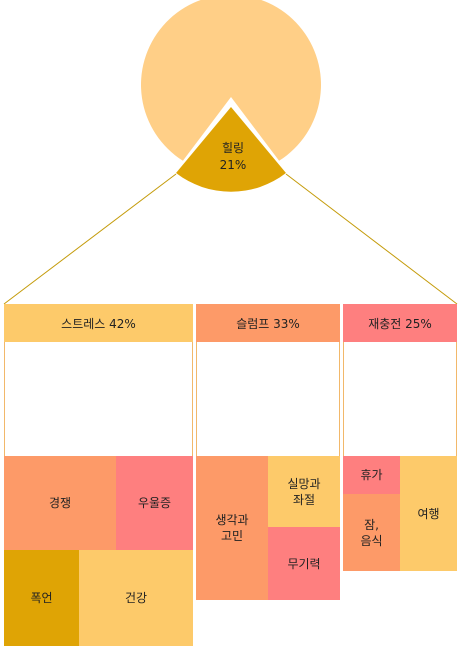 This screenshot has height=650, width=462. I want to click on item-vacation: 휴가, so click(371, 475).